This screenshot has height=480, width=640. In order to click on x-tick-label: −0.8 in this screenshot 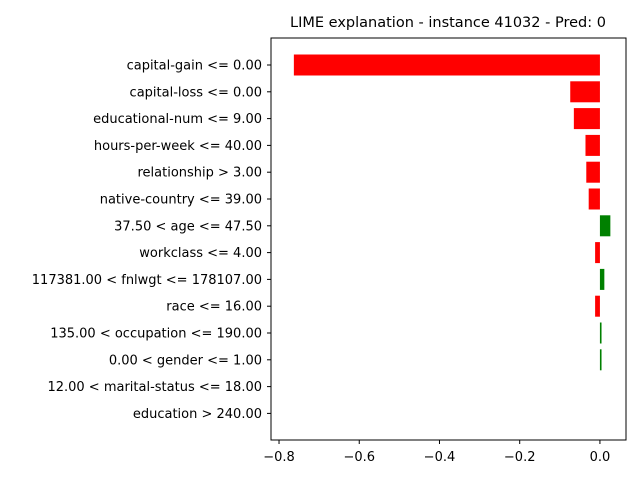, I will do `click(279, 457)`.